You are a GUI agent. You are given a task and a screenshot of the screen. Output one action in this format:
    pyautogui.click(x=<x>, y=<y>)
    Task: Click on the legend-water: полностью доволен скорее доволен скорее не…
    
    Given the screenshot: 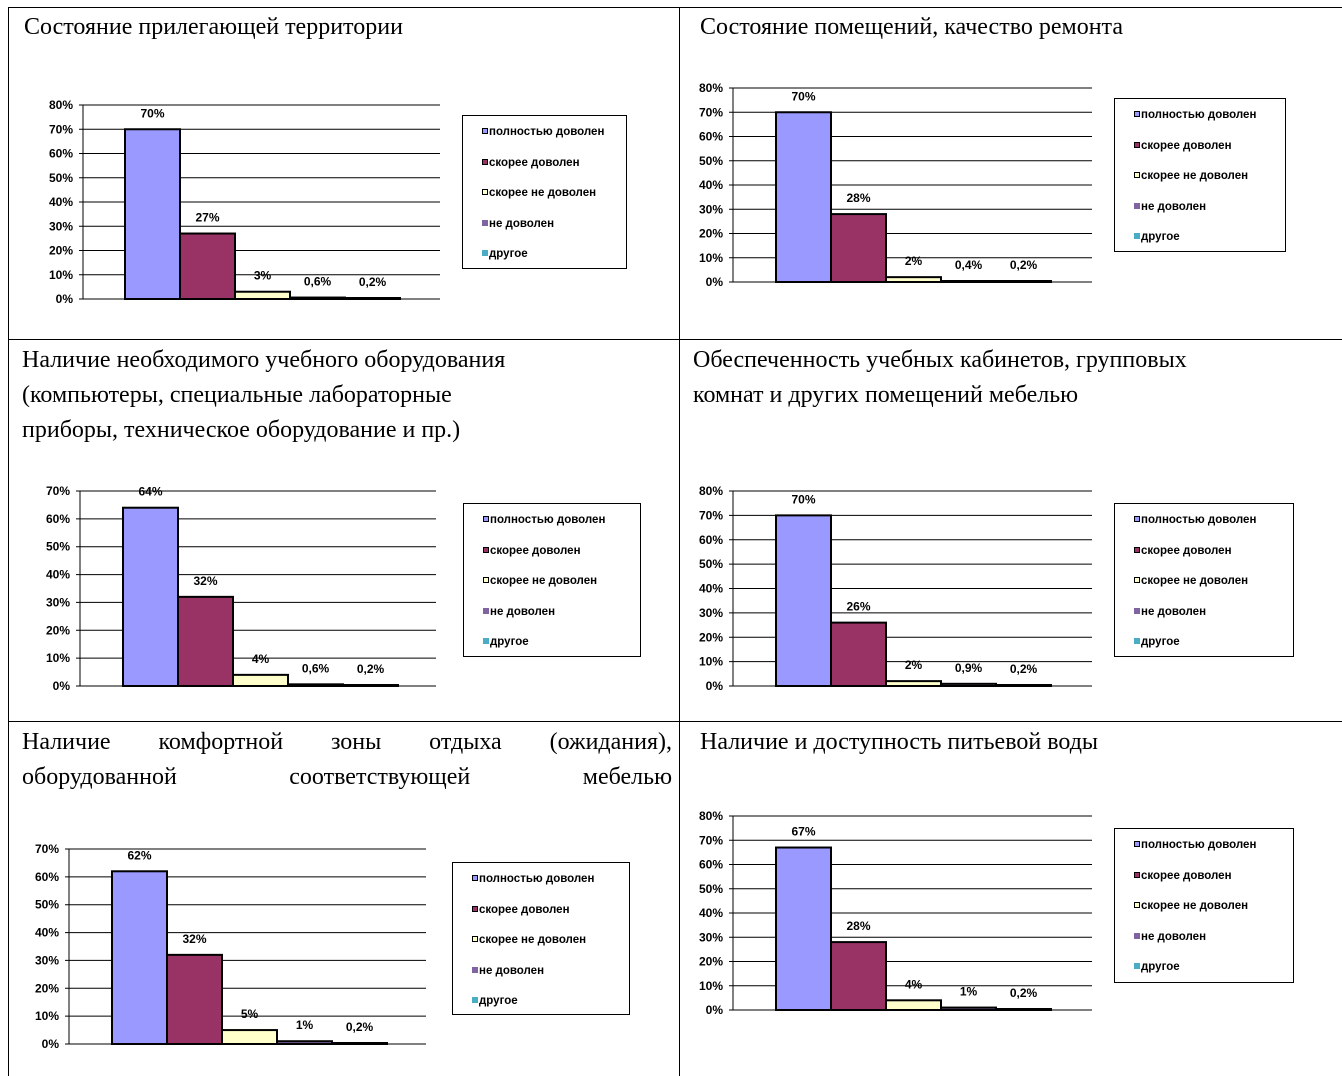 What is the action you would take?
    pyautogui.click(x=1204, y=905)
    